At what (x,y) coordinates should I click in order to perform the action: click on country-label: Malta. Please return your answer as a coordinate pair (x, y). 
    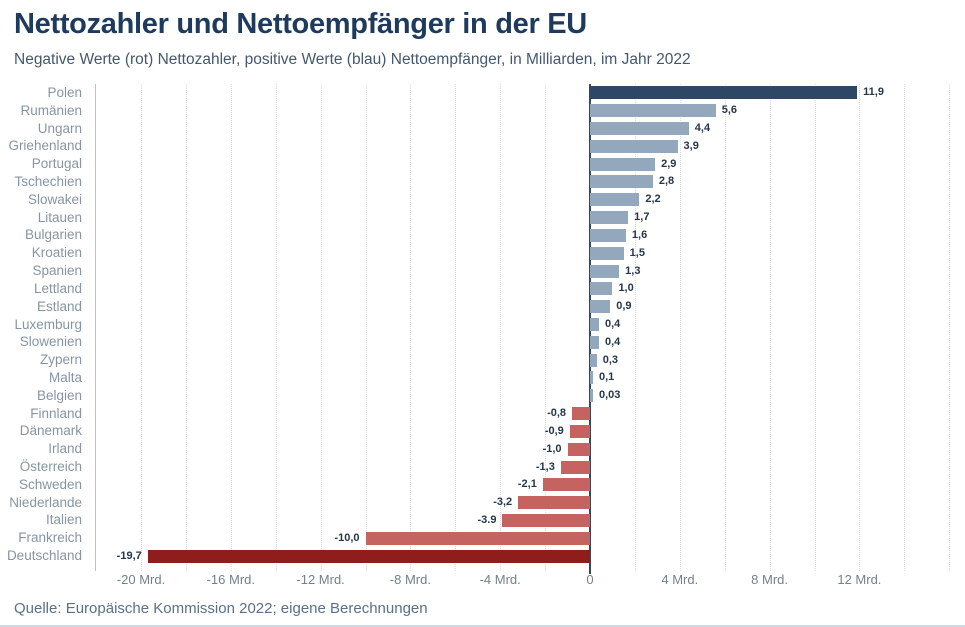
    Looking at the image, I should click on (65, 377).